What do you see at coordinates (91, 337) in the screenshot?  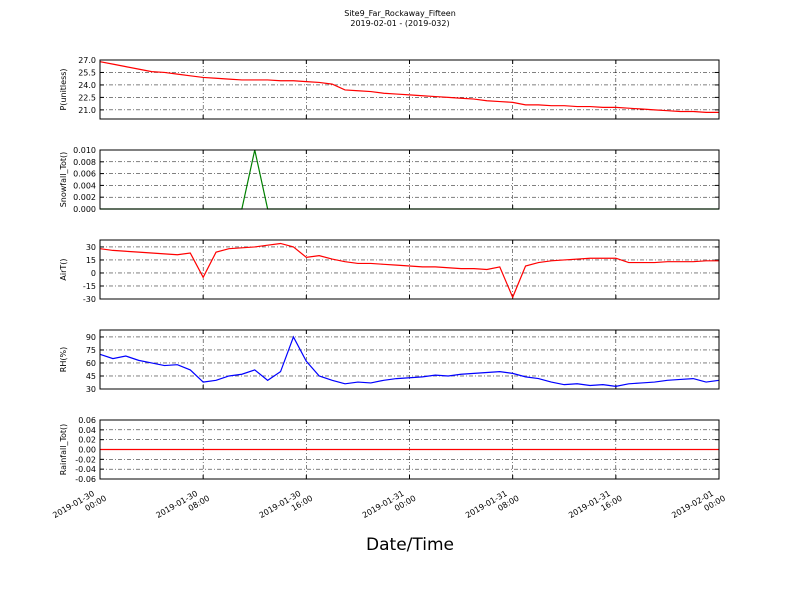 I see `y-tick-label: 90` at bounding box center [91, 337].